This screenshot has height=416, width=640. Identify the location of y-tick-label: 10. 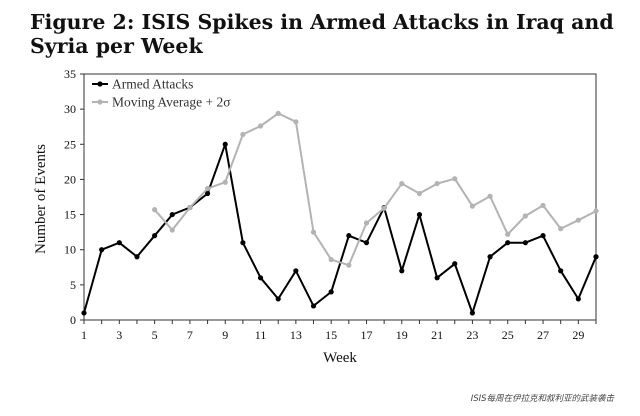
(70, 250).